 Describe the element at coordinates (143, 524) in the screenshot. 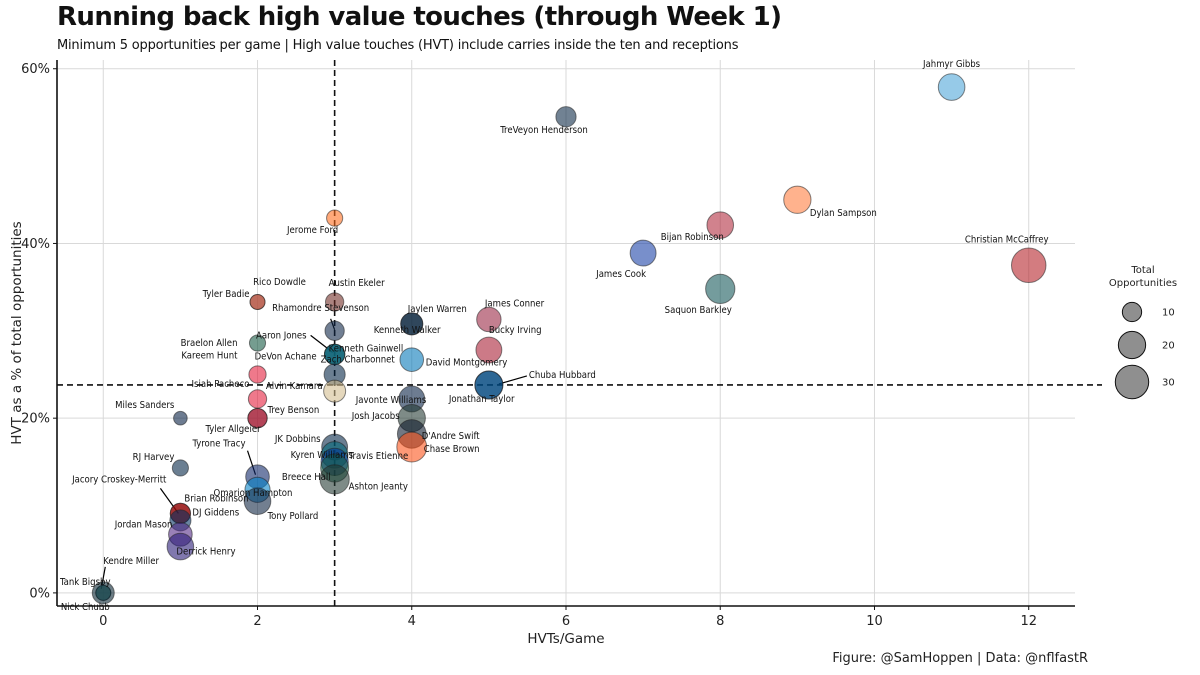

I see `point-label: Jordan Mason` at that location.